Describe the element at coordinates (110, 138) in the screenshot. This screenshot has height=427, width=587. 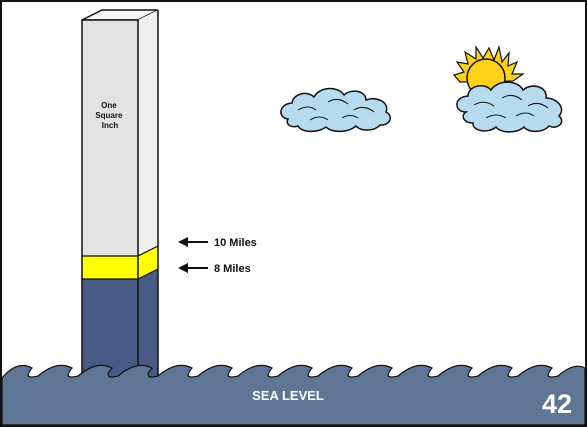
I see `column-front-upper` at that location.